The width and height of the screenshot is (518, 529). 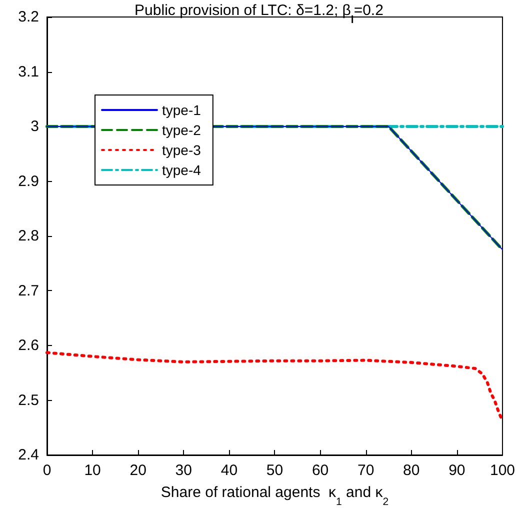 What do you see at coordinates (28, 345) in the screenshot?
I see `y-tick-label: 2.6` at bounding box center [28, 345].